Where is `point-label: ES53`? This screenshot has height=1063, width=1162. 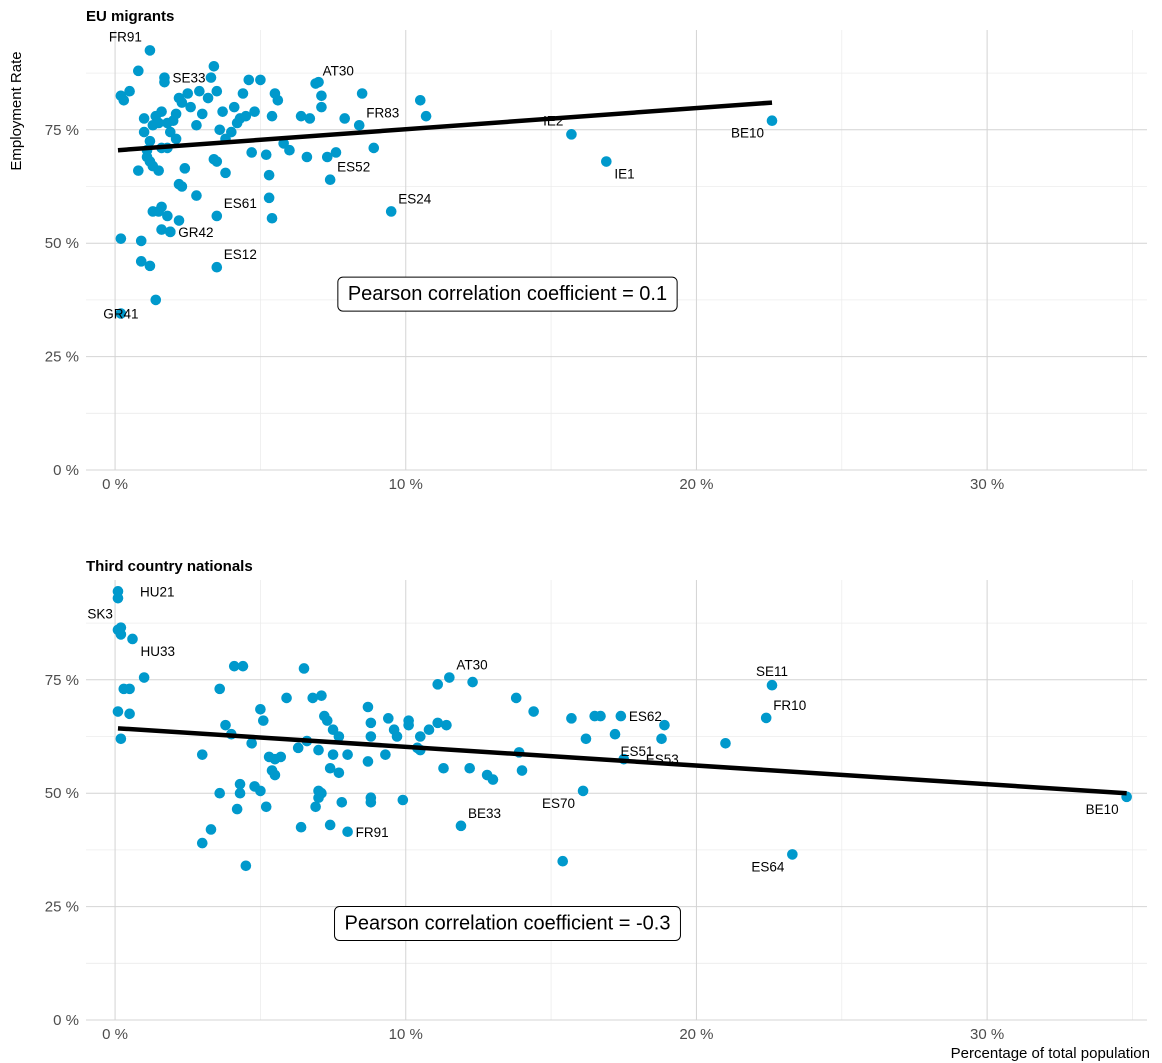 point-label: ES53 is located at coordinates (662, 759).